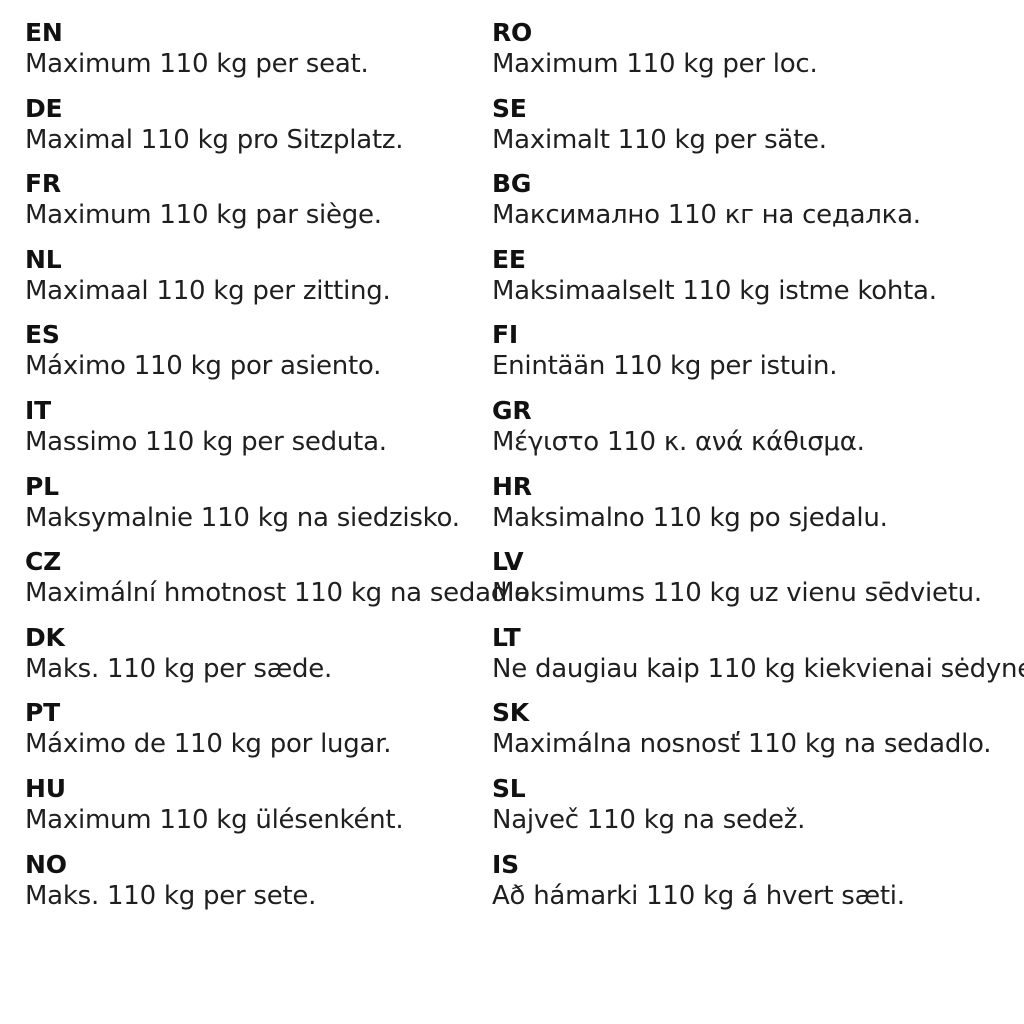 The width and height of the screenshot is (1024, 1024). I want to click on language-block-ee: EE Maksimaalselt 110 kg istme kohta., so click(758, 283).